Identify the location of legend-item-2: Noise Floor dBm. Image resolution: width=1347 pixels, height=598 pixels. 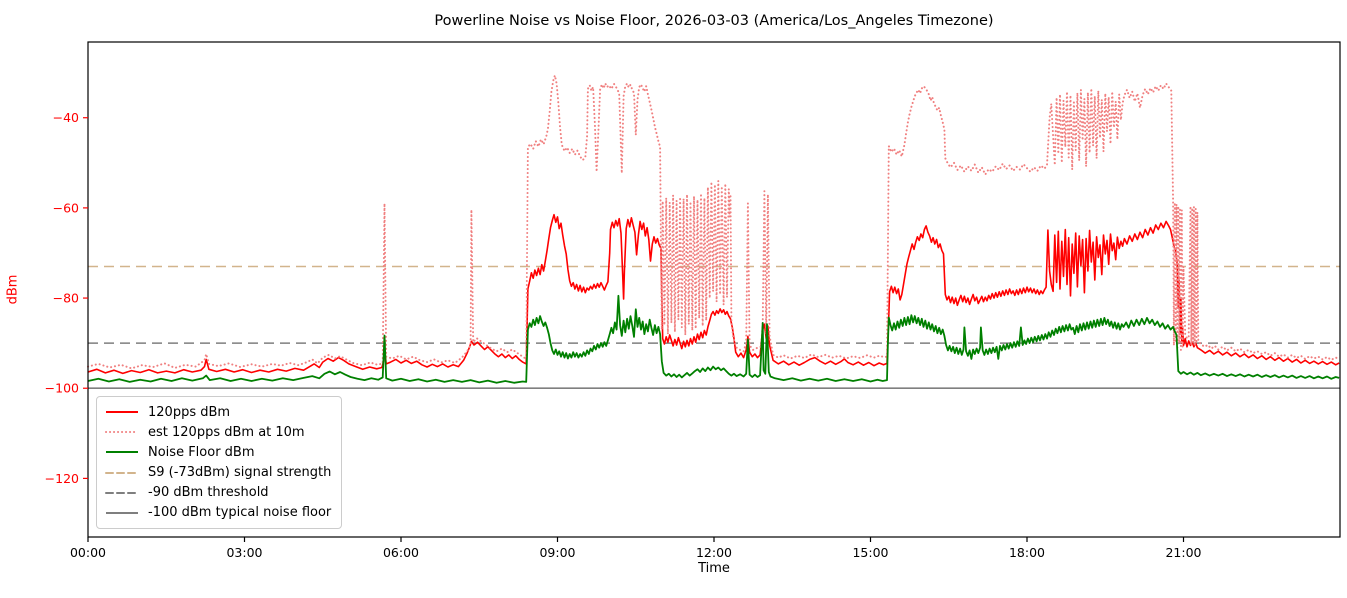
(219, 452).